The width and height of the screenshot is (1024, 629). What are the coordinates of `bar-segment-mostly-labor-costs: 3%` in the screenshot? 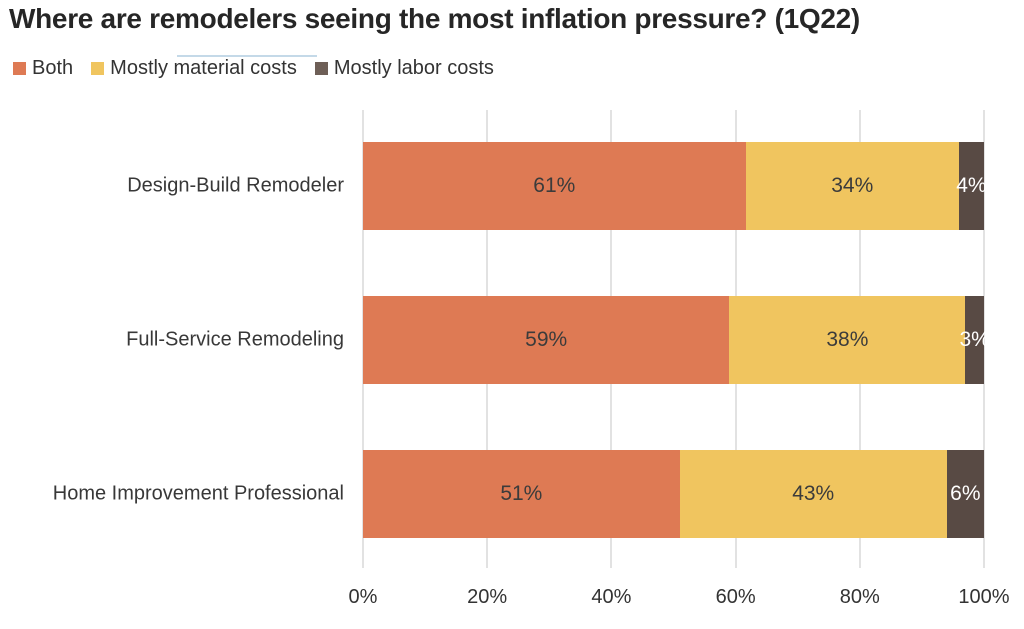 It's located at (974, 340).